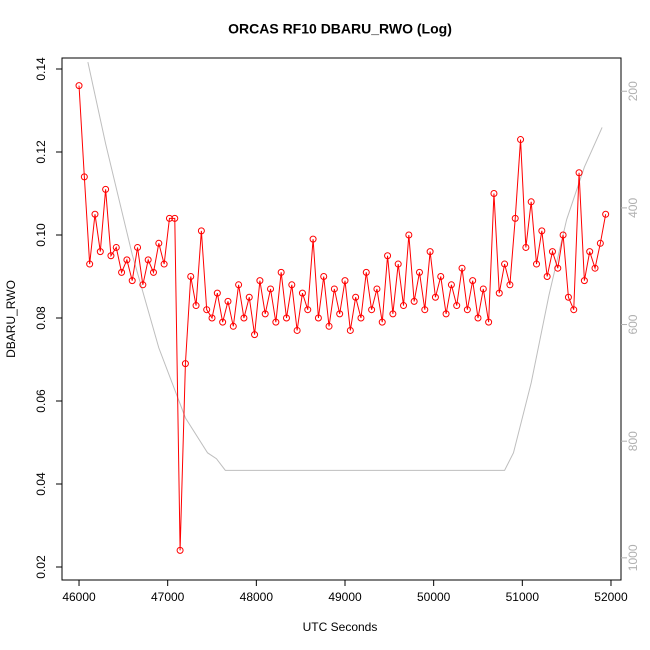  What do you see at coordinates (633, 557) in the screenshot?
I see `y2-tick-label: 1000` at bounding box center [633, 557].